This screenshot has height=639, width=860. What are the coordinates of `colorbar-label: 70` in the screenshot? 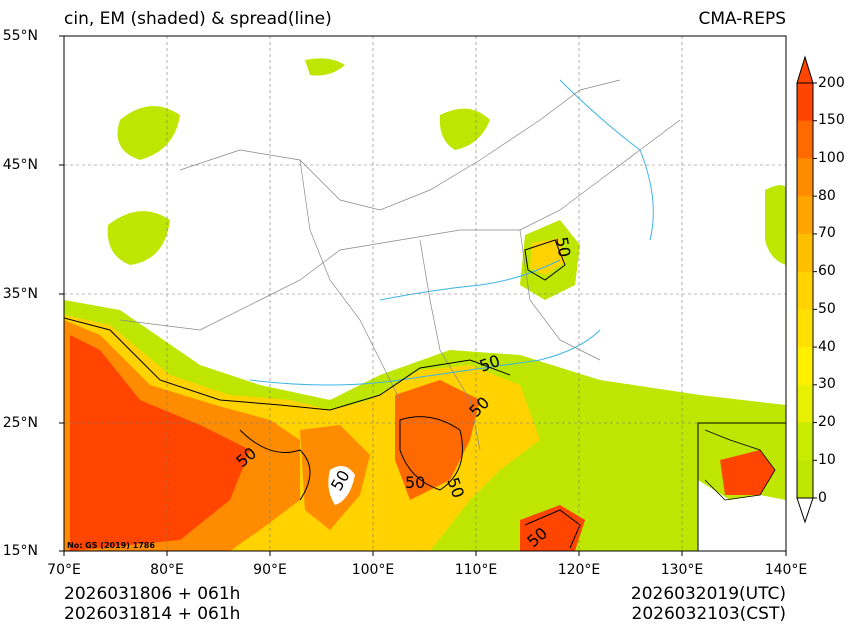 It's located at (827, 233).